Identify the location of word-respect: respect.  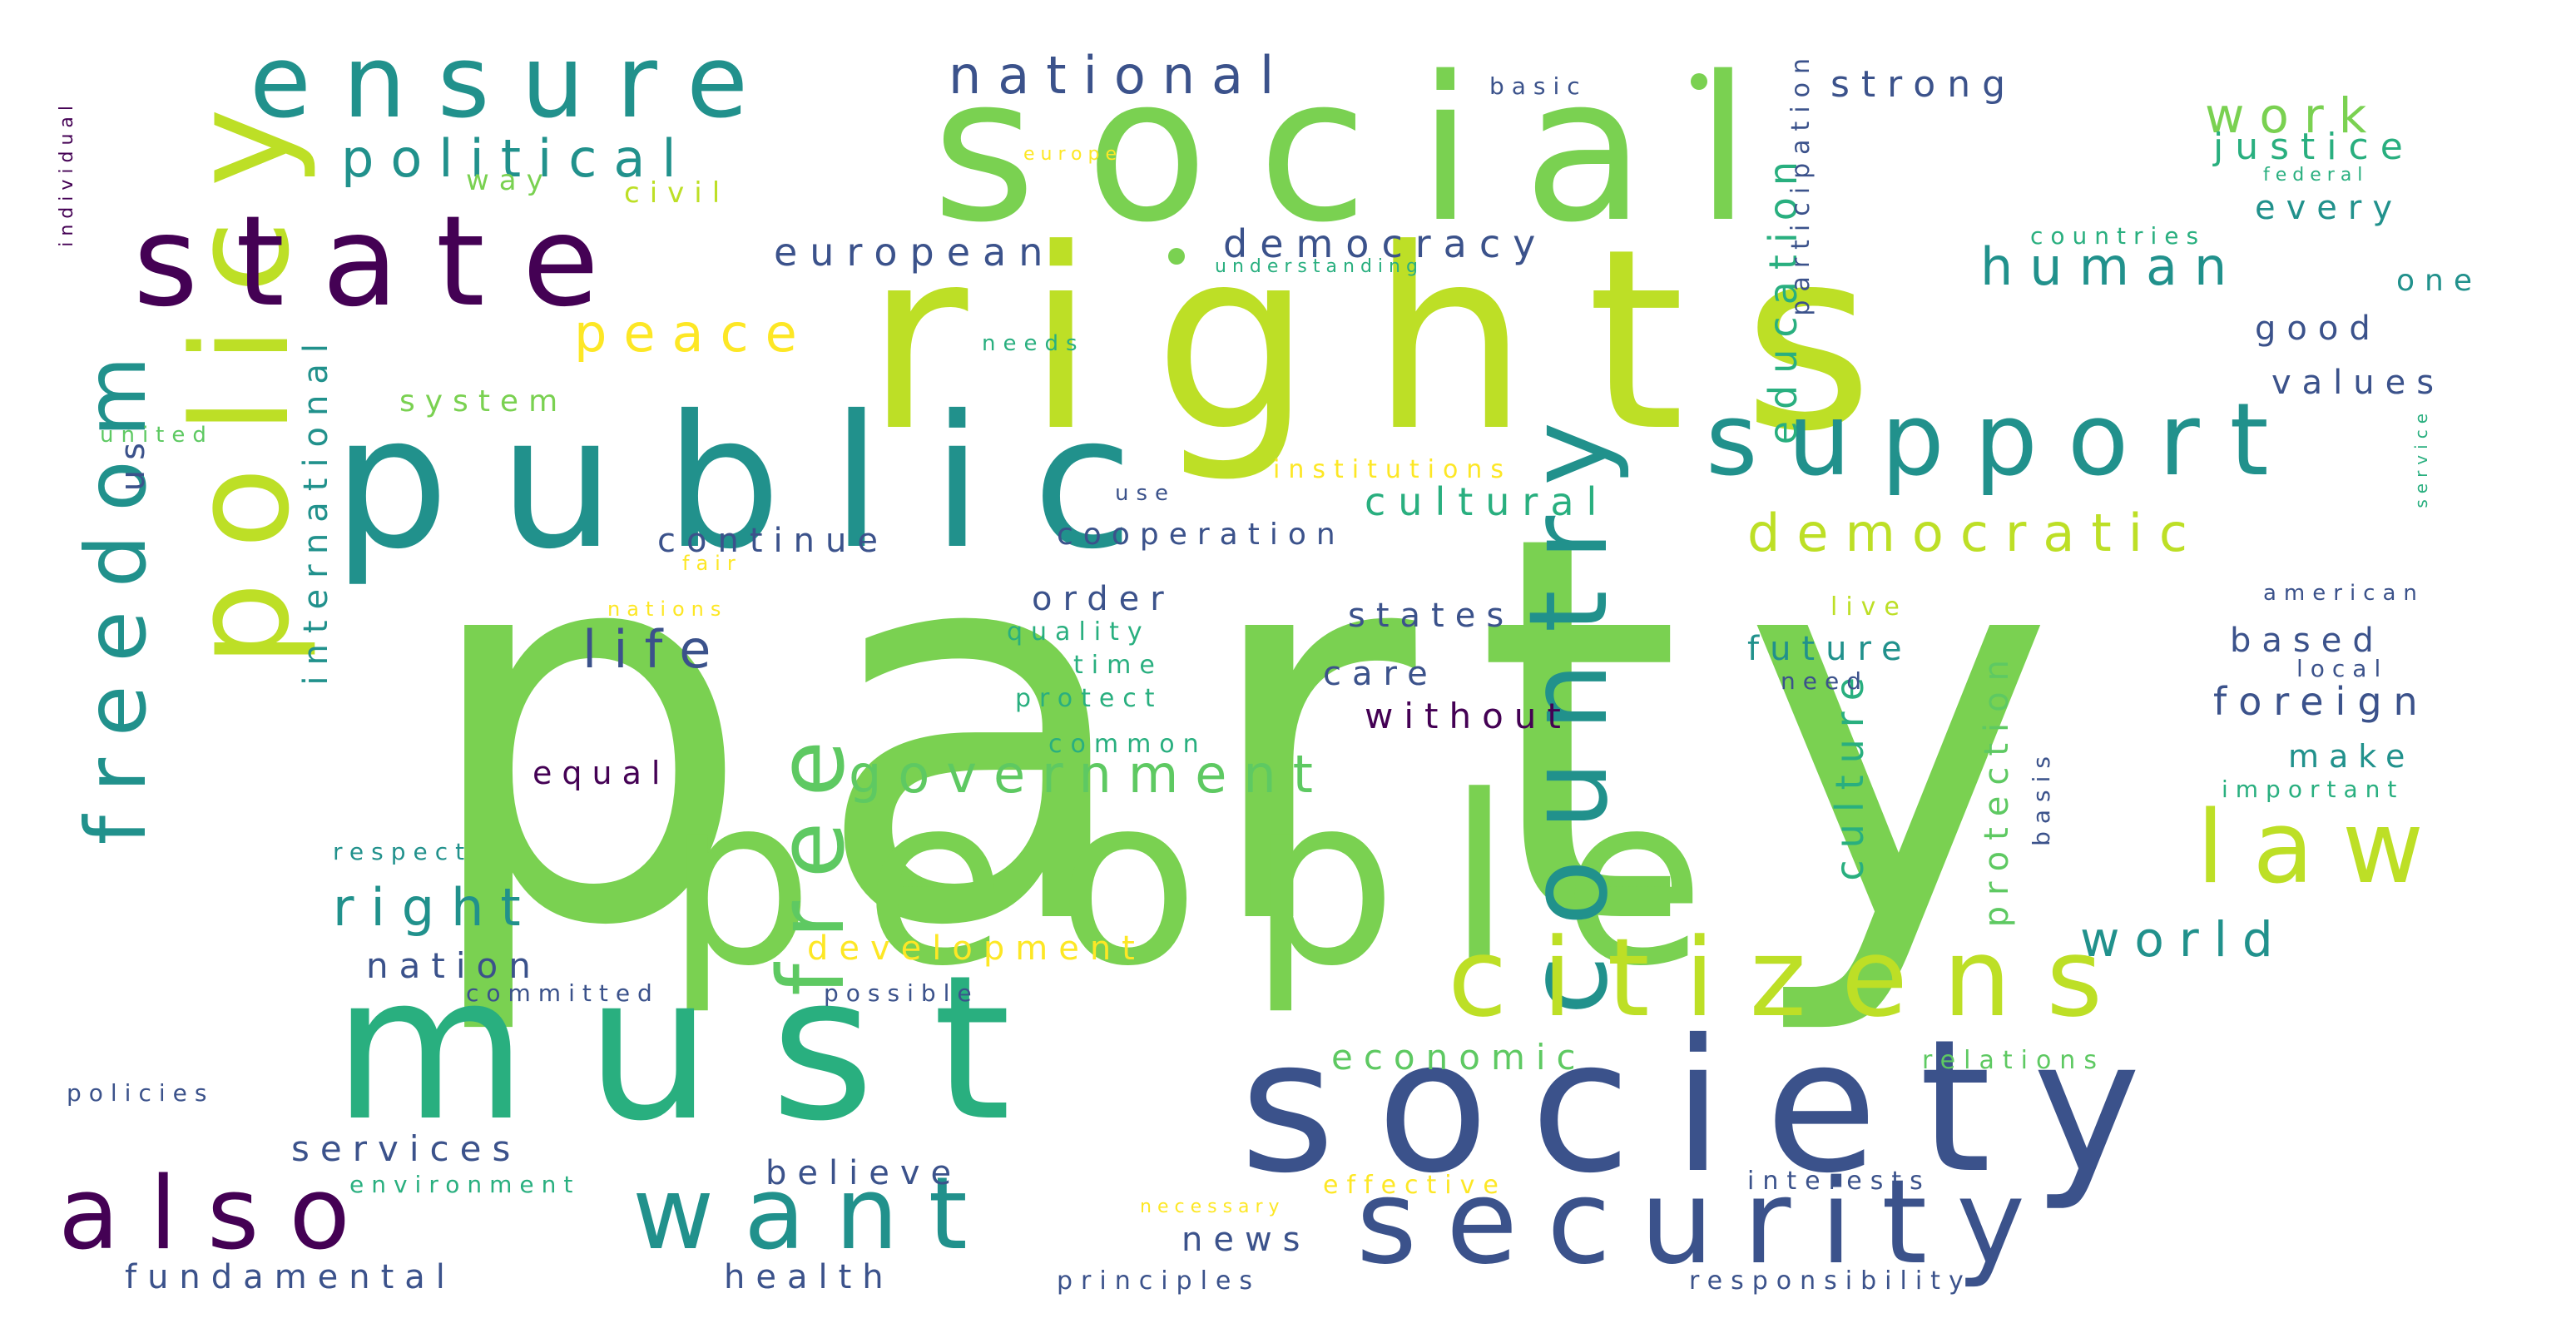
(403, 851).